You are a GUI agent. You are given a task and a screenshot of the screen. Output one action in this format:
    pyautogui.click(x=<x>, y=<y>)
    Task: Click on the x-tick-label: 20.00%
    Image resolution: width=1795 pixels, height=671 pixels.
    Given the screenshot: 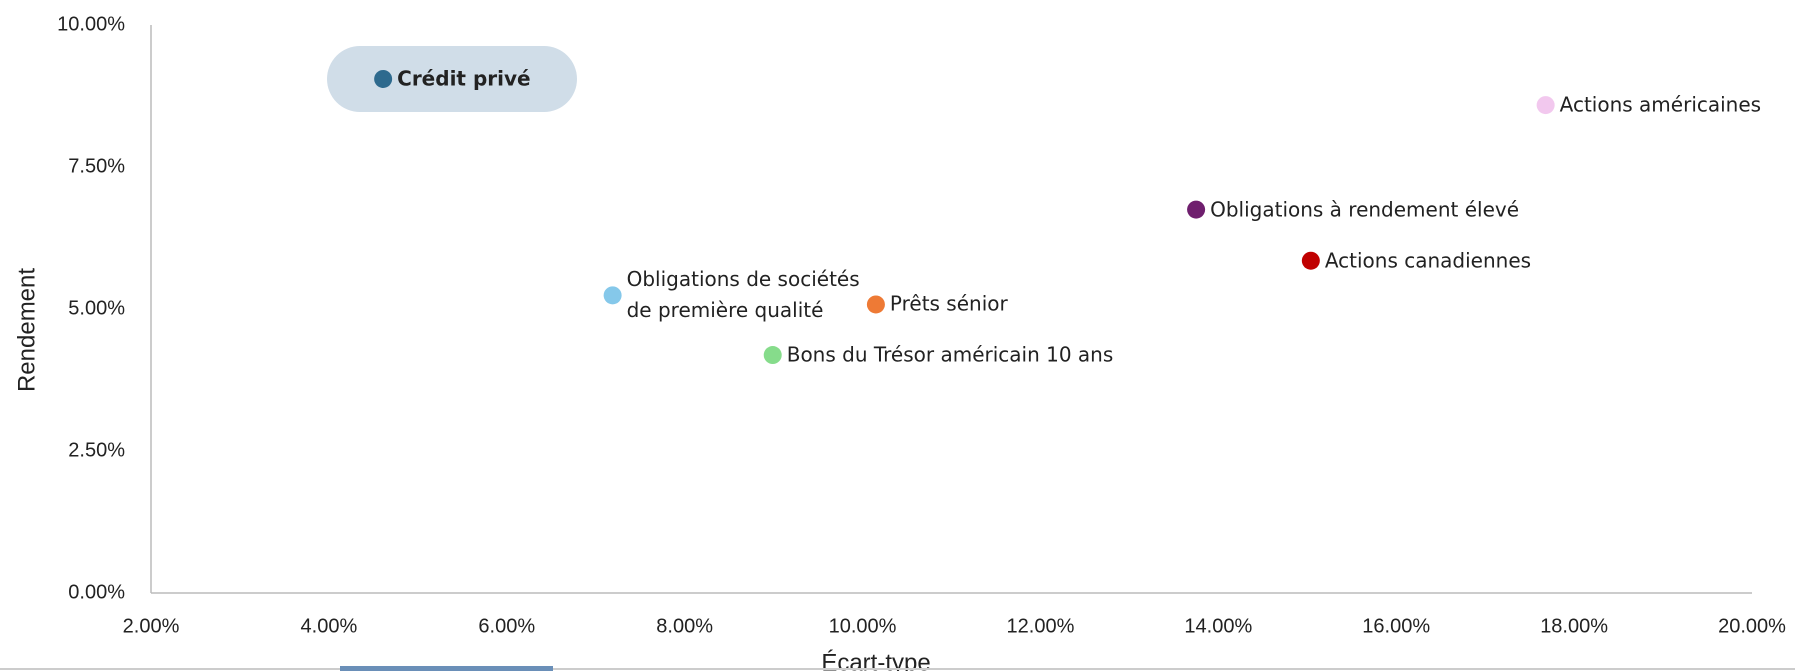 What is the action you would take?
    pyautogui.click(x=1752, y=626)
    